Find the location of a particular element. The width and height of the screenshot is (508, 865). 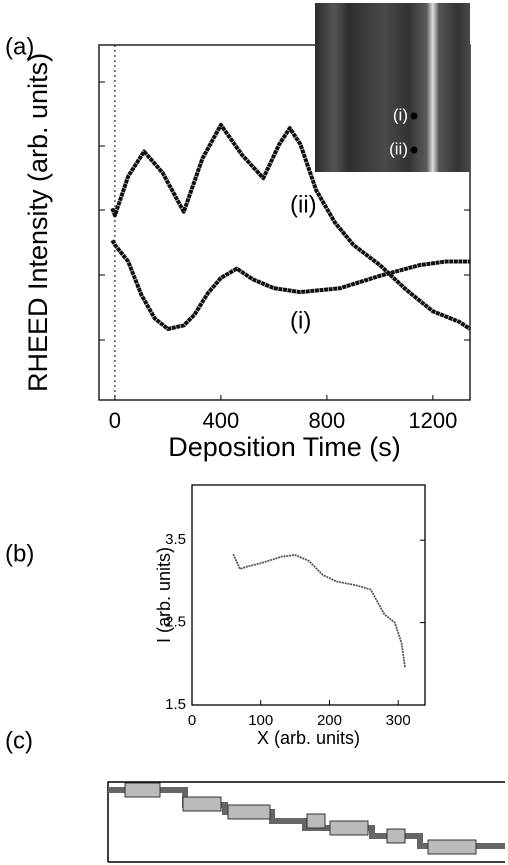

inset-label: (i) is located at coordinates (400, 114).